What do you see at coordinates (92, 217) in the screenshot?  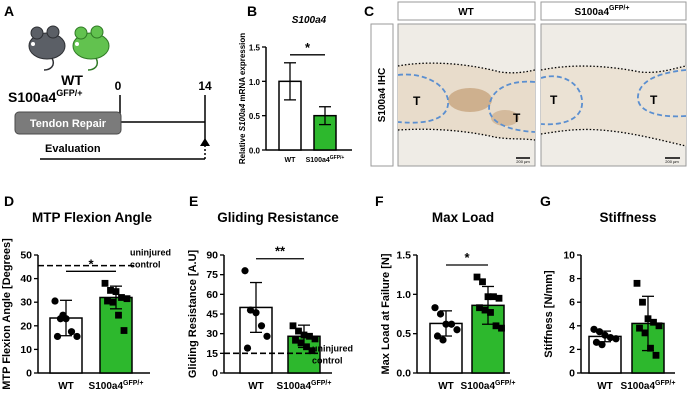 I see `chart-title: MTP Flexion Angle` at bounding box center [92, 217].